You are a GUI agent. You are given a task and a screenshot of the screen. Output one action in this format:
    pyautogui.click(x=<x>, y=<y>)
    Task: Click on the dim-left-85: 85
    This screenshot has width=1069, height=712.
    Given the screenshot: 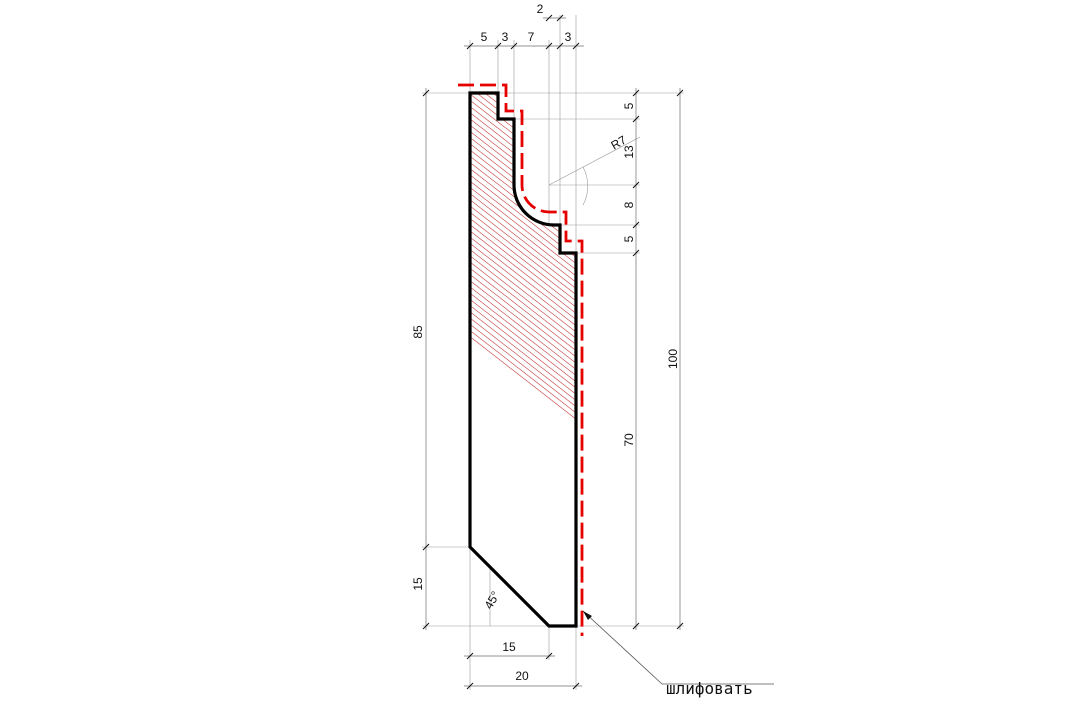 What is the action you would take?
    pyautogui.click(x=418, y=332)
    